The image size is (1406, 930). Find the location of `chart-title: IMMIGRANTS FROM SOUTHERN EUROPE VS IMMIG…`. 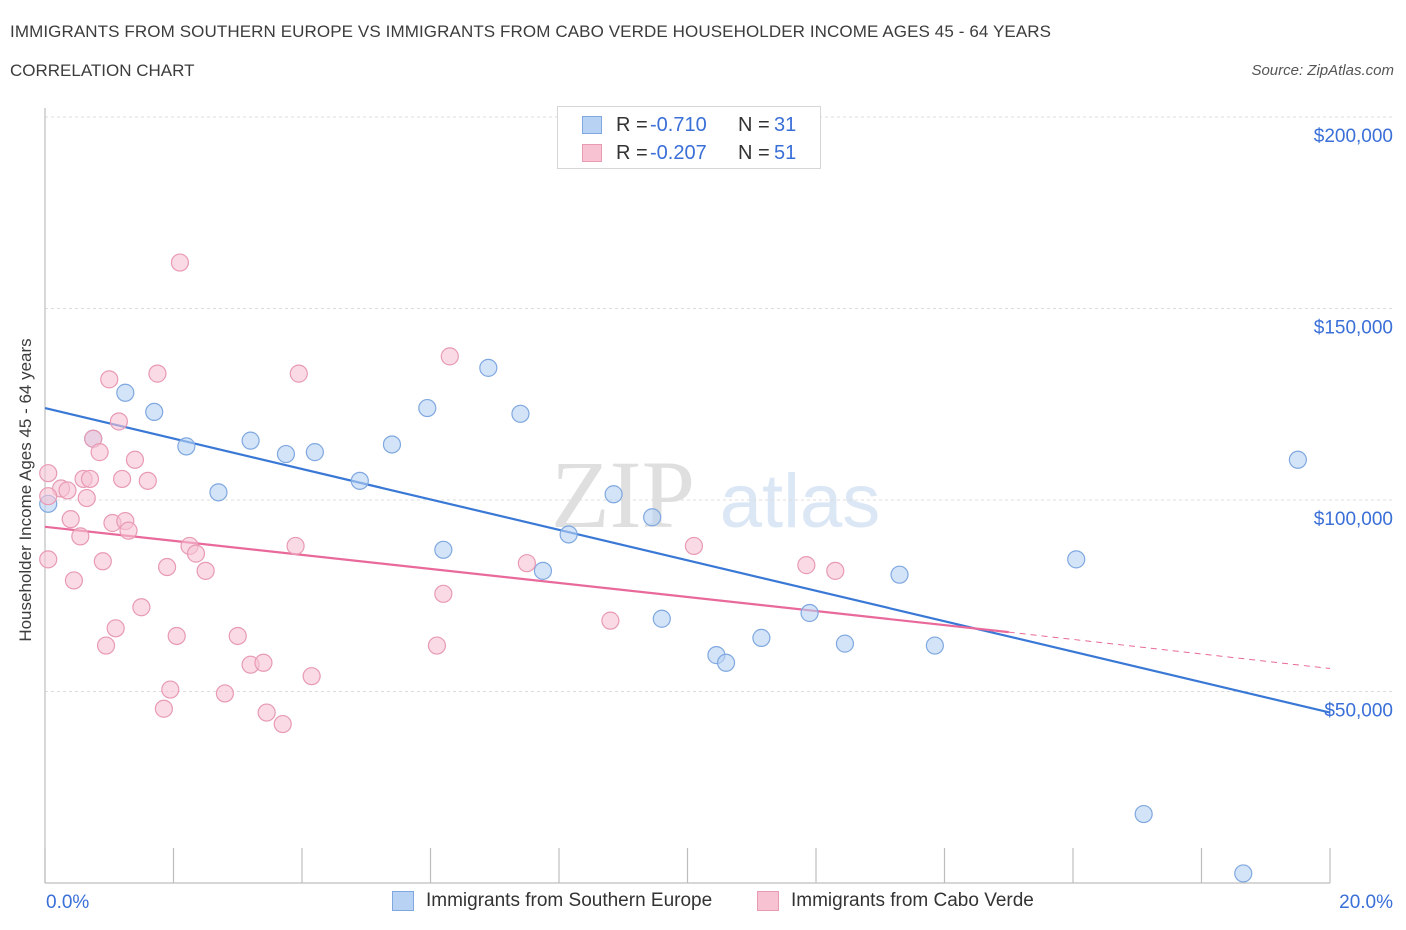

chart-title: IMMIGRANTS FROM SOUTHERN EUROPE VS IMMIG… is located at coordinates (531, 31).